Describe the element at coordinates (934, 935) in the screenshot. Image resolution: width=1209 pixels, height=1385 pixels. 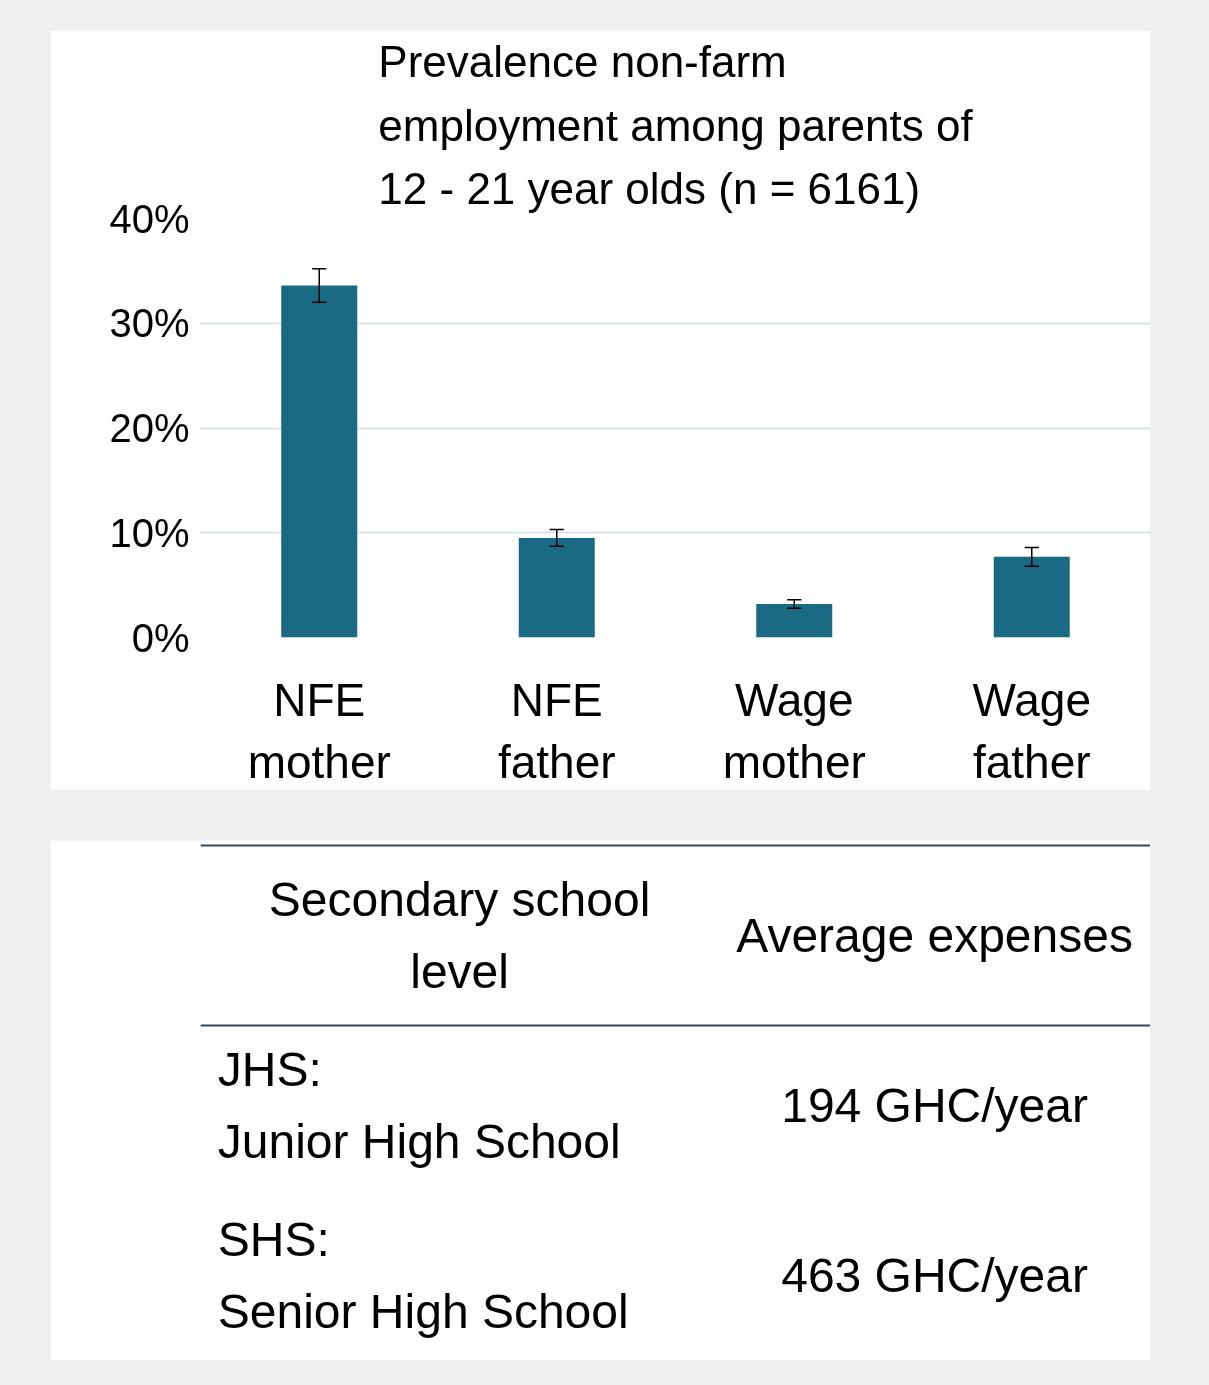
I see `text: Average expenses` at that location.